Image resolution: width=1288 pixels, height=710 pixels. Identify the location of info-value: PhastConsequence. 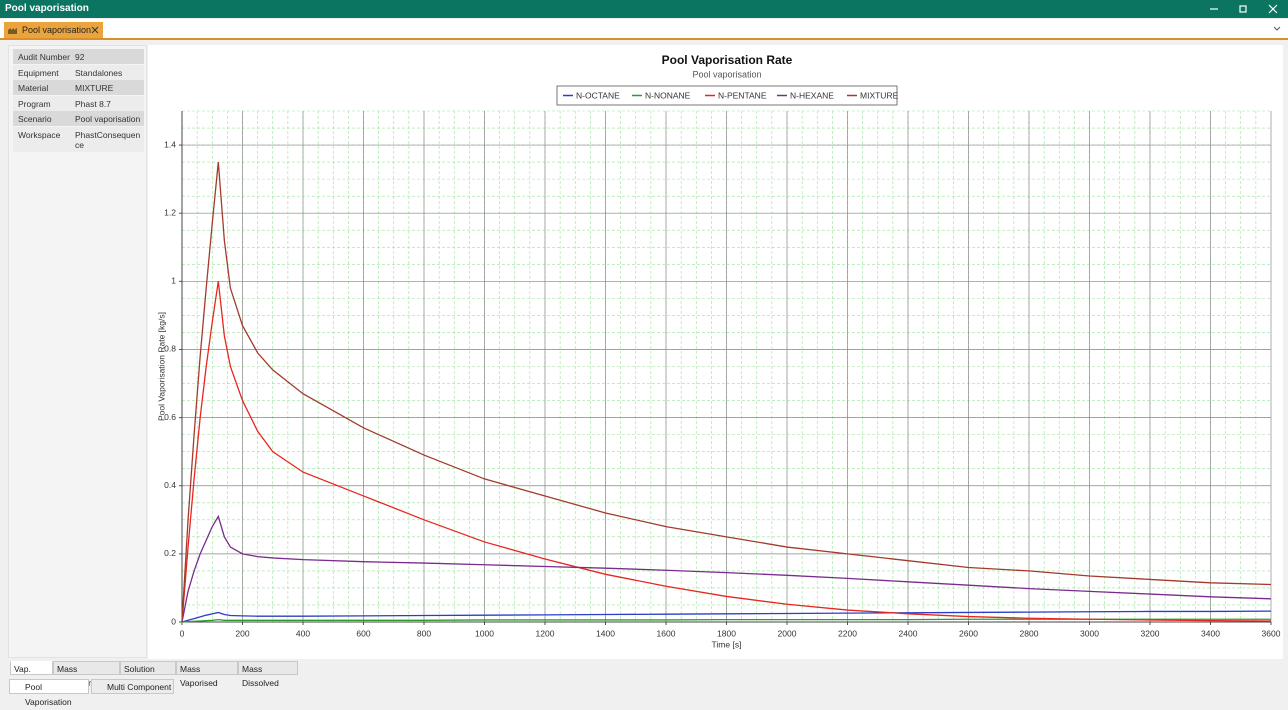
(108, 139).